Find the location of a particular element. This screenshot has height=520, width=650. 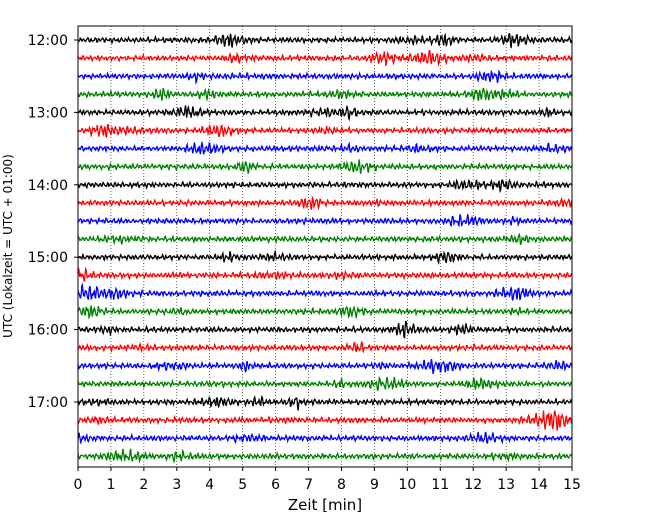

x-tick-label: 7 is located at coordinates (308, 485).